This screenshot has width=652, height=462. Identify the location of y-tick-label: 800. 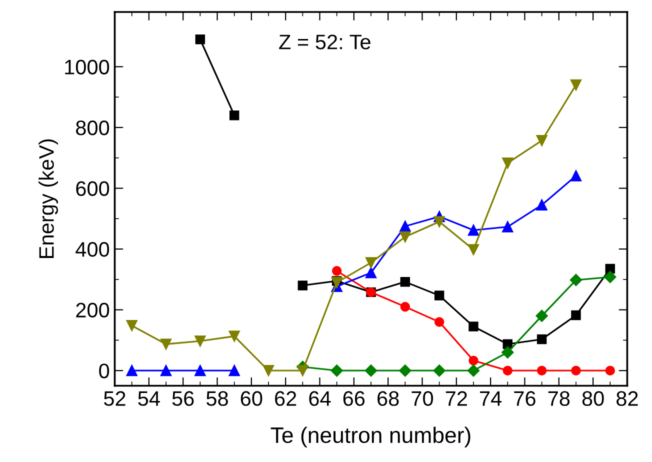
(93, 128).